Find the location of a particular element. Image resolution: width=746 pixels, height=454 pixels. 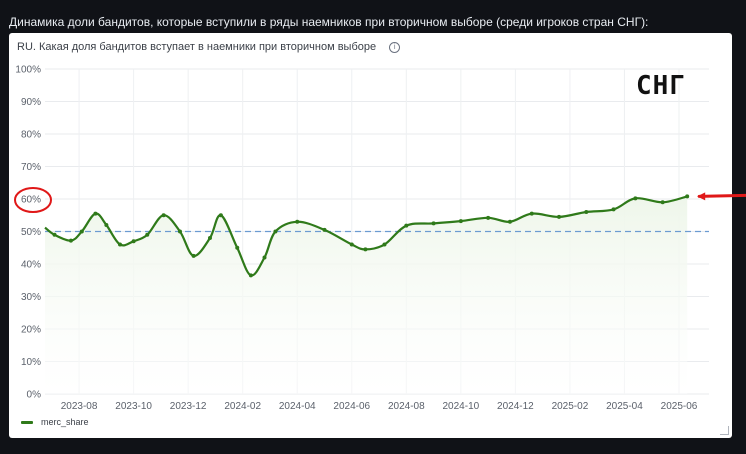

y-tick-label: 60% is located at coordinates (31, 200).